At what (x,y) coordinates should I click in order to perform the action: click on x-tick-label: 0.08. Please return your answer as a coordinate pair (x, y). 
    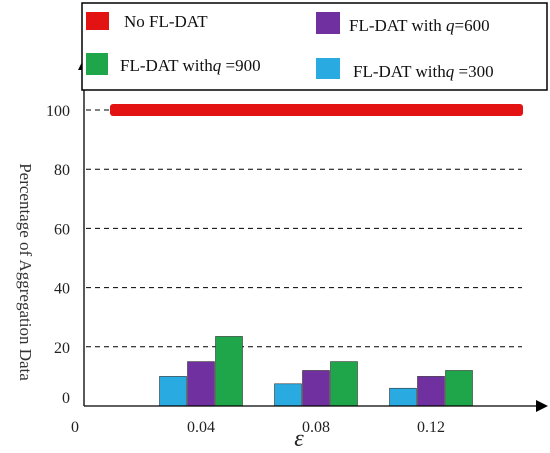
    Looking at the image, I should click on (316, 427).